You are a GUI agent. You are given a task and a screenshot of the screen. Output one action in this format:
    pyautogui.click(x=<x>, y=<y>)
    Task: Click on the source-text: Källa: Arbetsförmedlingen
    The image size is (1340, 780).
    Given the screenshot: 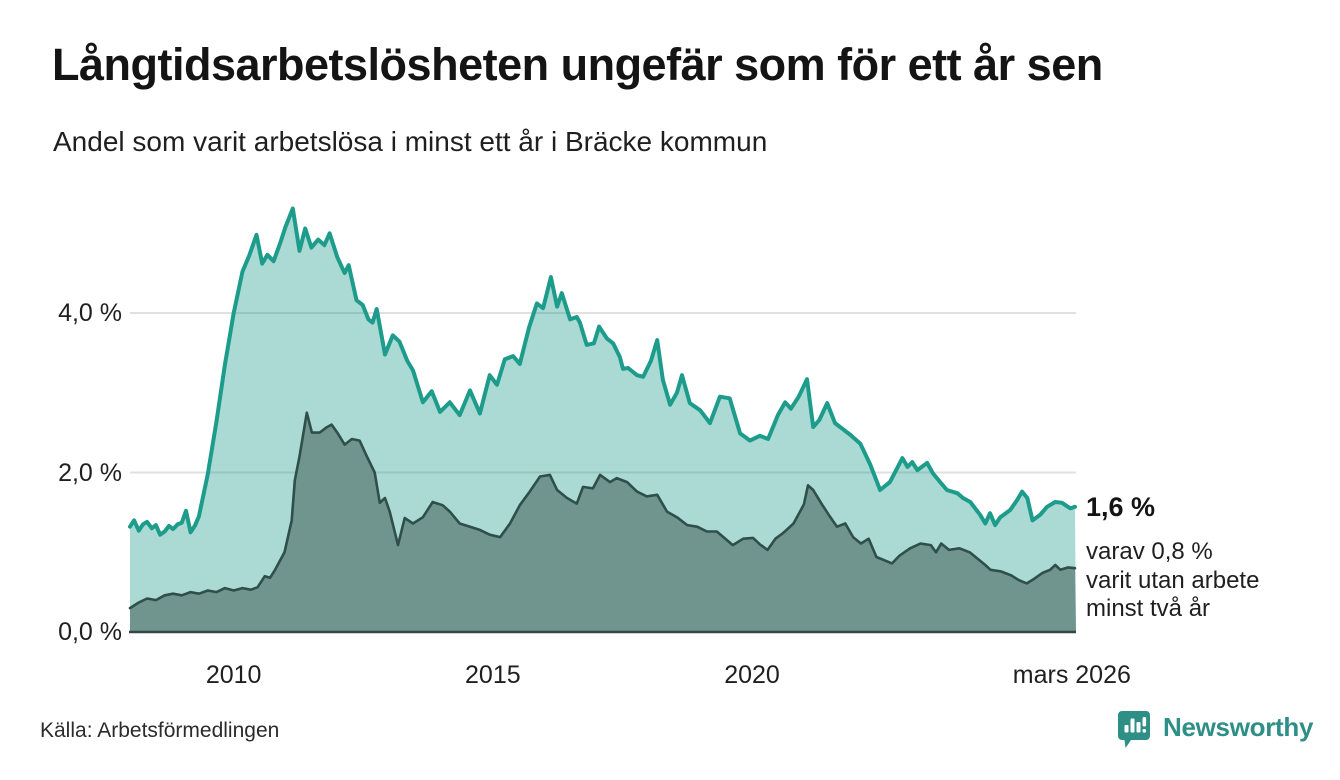 What is the action you would take?
    pyautogui.click(x=160, y=730)
    